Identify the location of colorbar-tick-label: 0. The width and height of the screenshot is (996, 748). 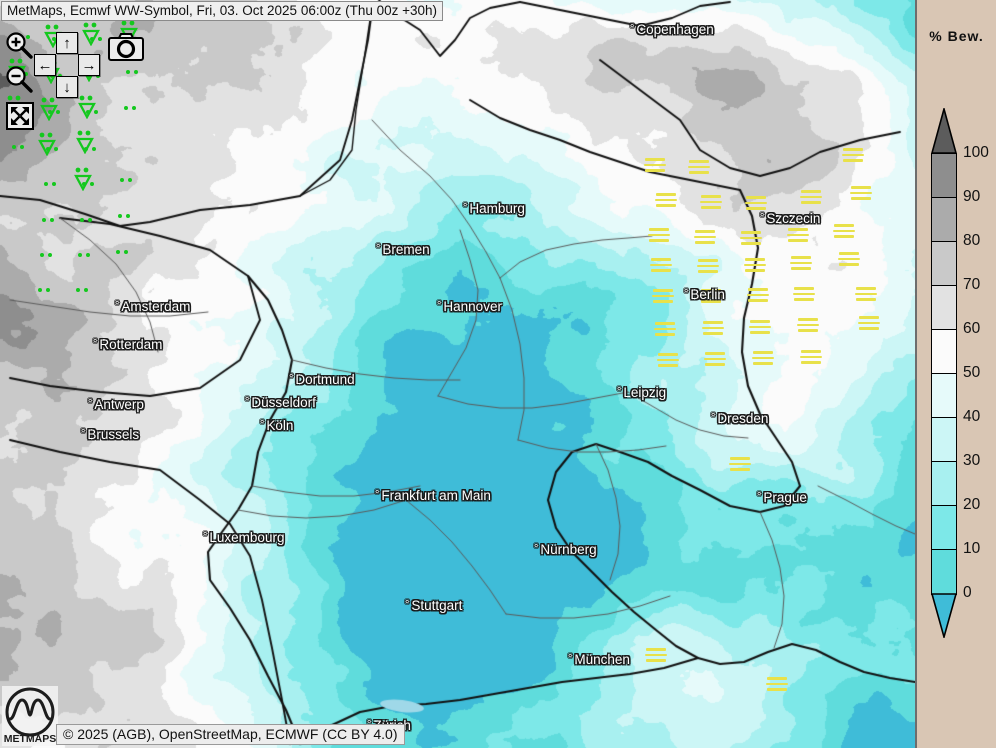
(967, 592).